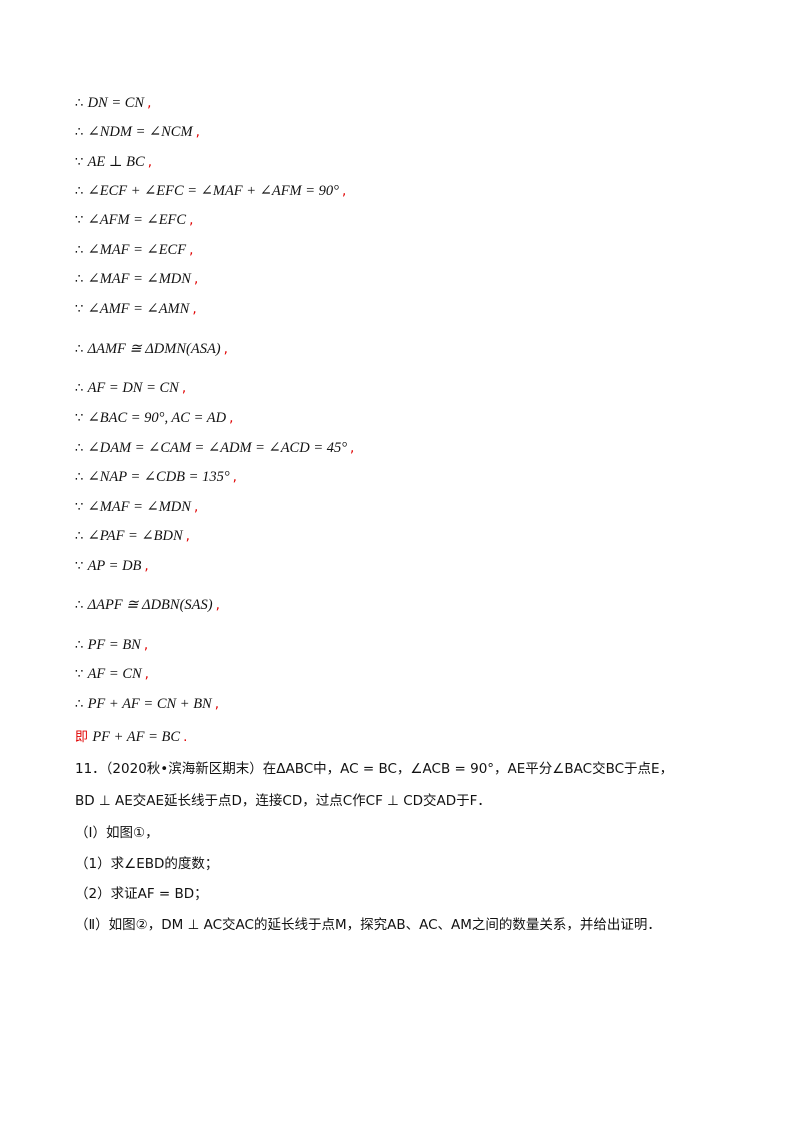 This screenshot has height=1132, width=800. I want to click on part-one-heading: （Ⅰ）如图①，, so click(117, 833).